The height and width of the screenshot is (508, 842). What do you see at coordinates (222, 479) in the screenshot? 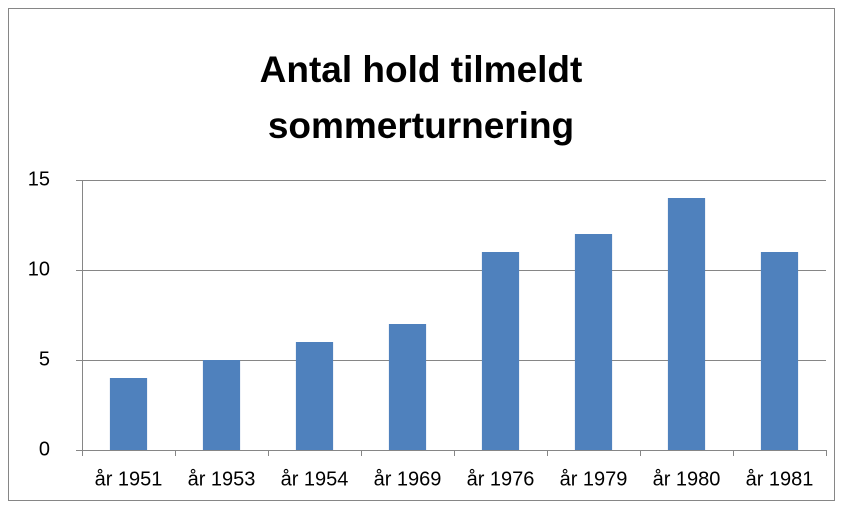
I see `x-tick-label: år 1953` at bounding box center [222, 479].